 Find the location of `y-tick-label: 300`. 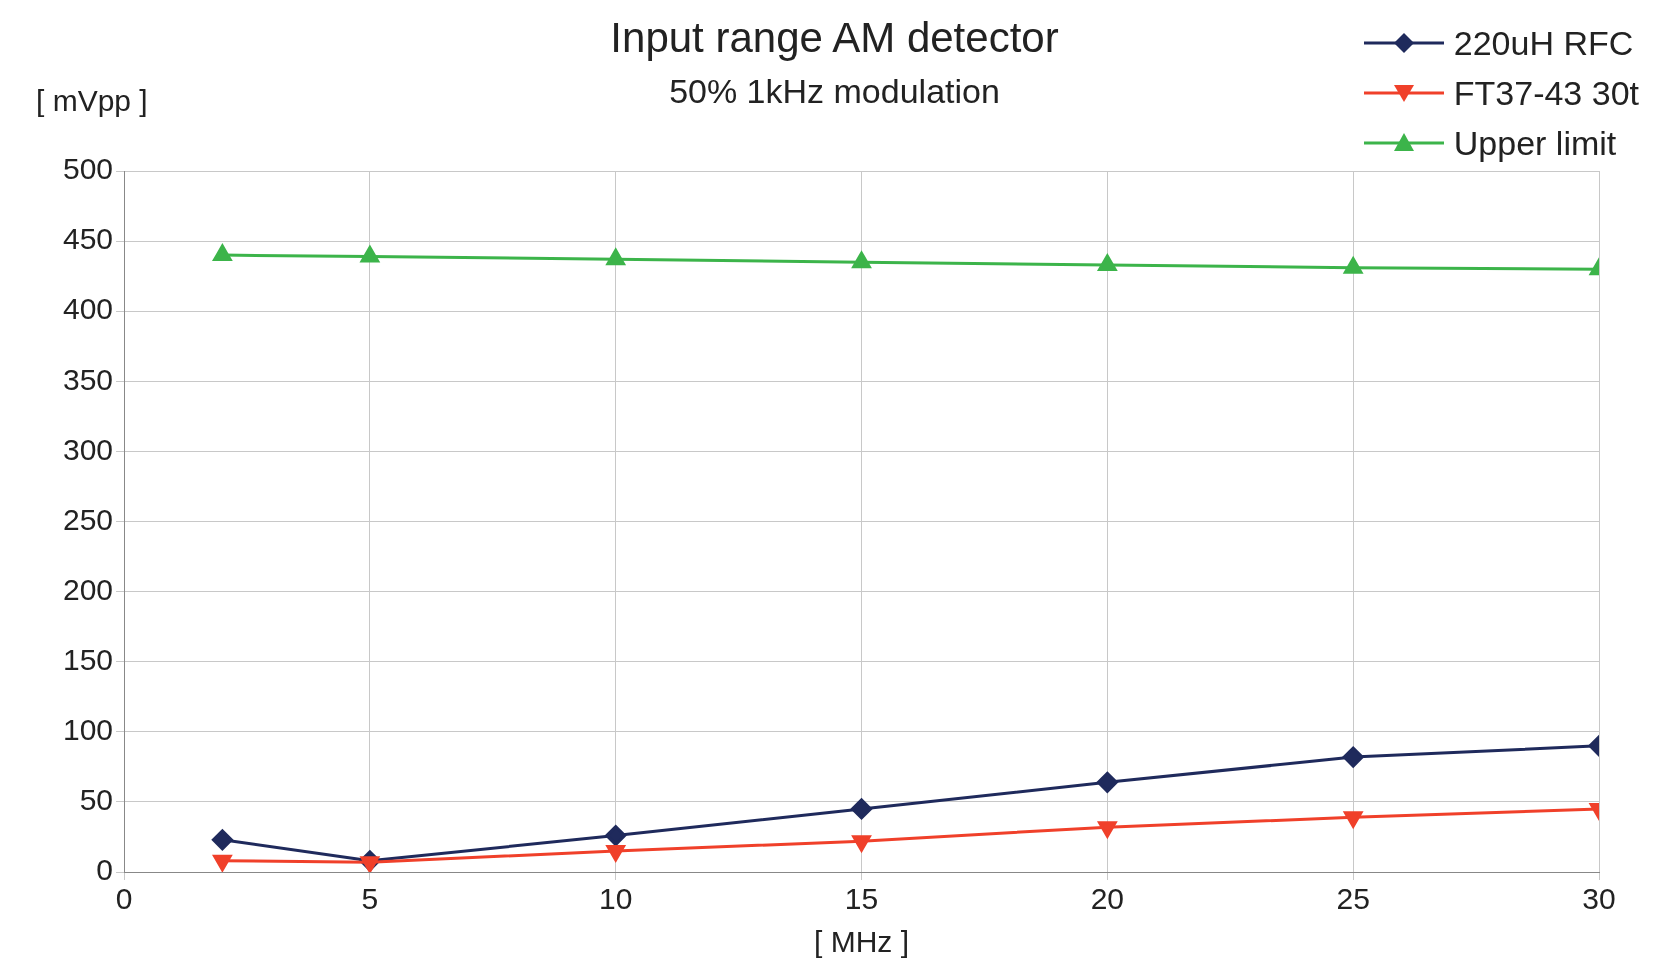

y-tick-label: 300 is located at coordinates (88, 449).